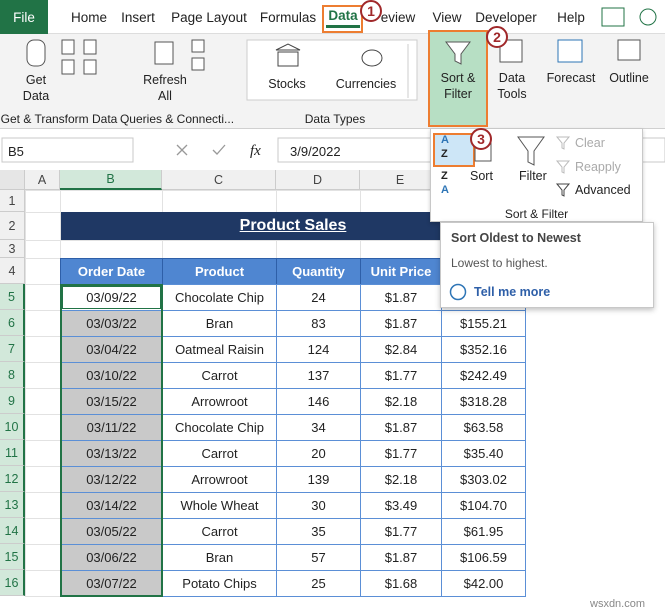  What do you see at coordinates (12, 271) in the screenshot?
I see `row-header: 4` at bounding box center [12, 271].